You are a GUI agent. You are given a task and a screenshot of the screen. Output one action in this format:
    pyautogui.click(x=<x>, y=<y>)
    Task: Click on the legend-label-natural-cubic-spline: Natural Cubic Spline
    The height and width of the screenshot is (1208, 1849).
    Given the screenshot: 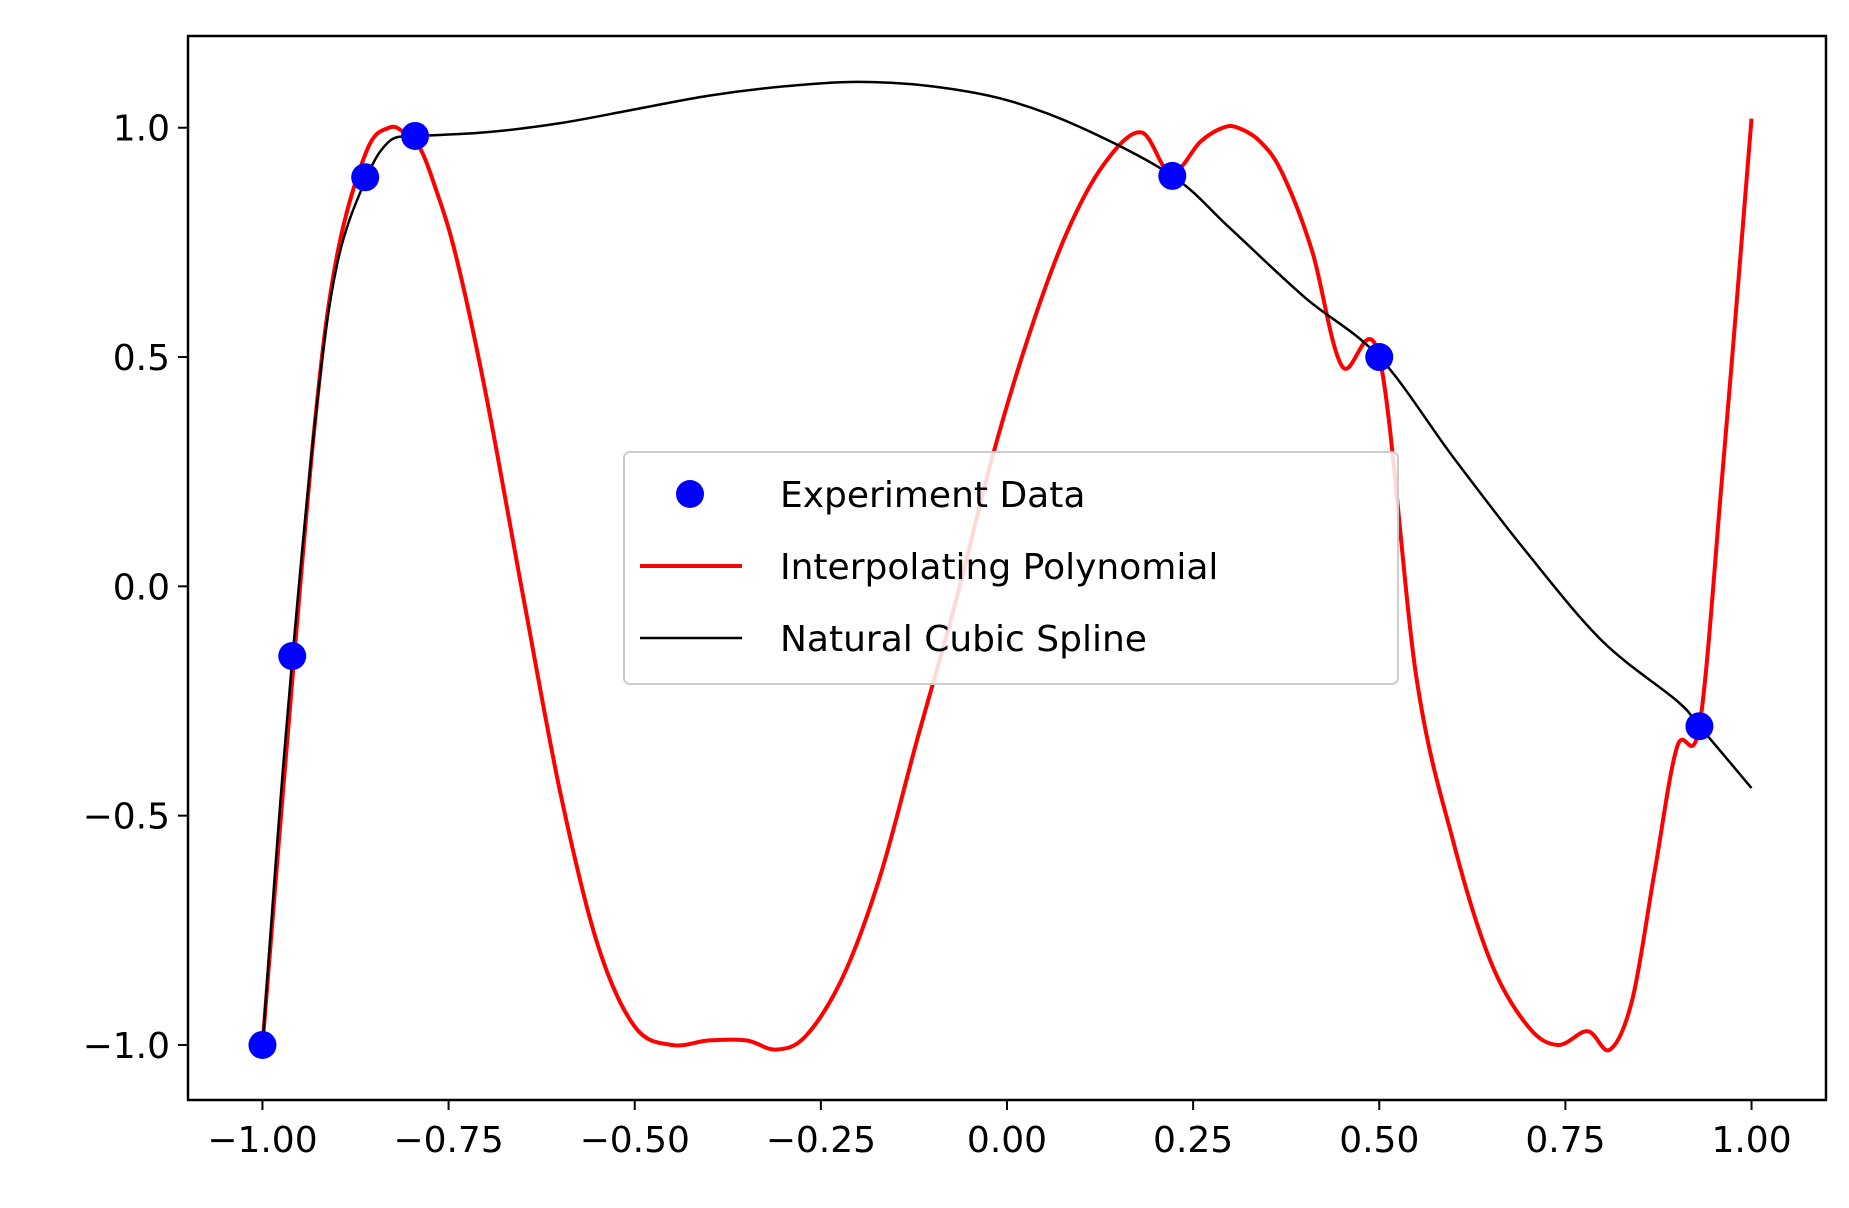 What is the action you would take?
    pyautogui.click(x=963, y=639)
    